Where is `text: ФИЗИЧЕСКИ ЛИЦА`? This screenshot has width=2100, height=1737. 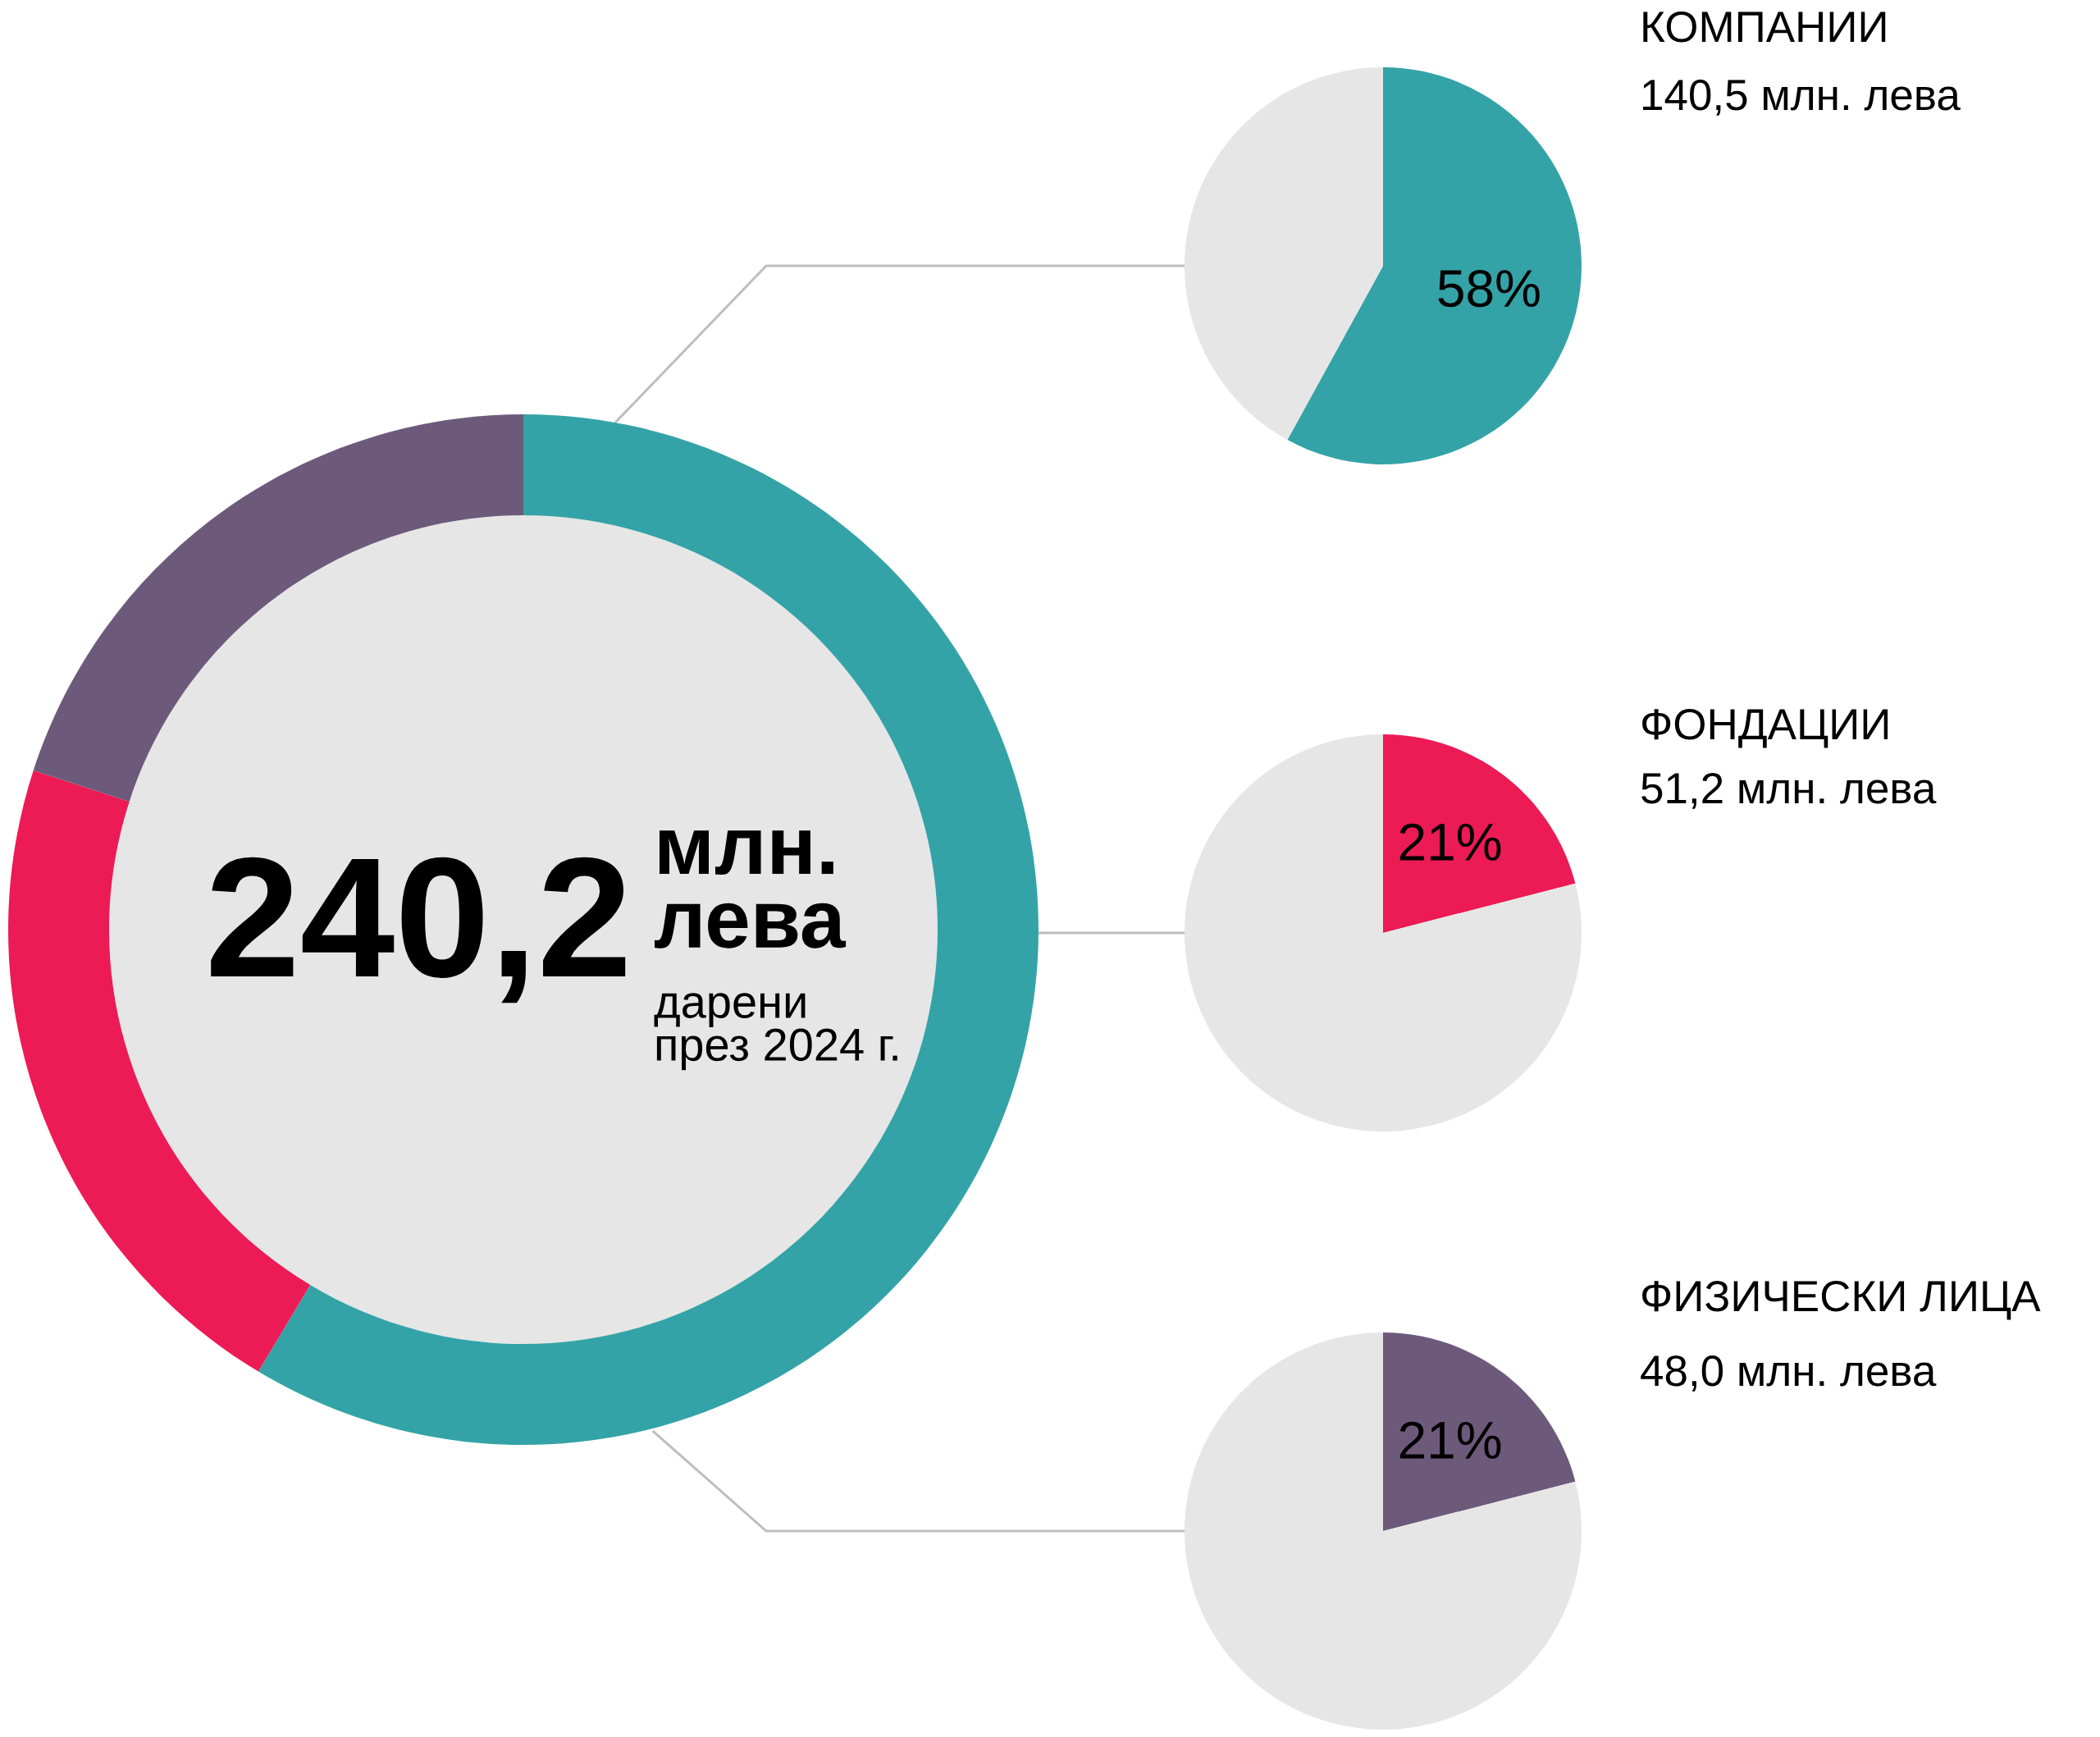 text: ФИЗИЧЕСКИ ЛИЦА is located at coordinates (1841, 1300).